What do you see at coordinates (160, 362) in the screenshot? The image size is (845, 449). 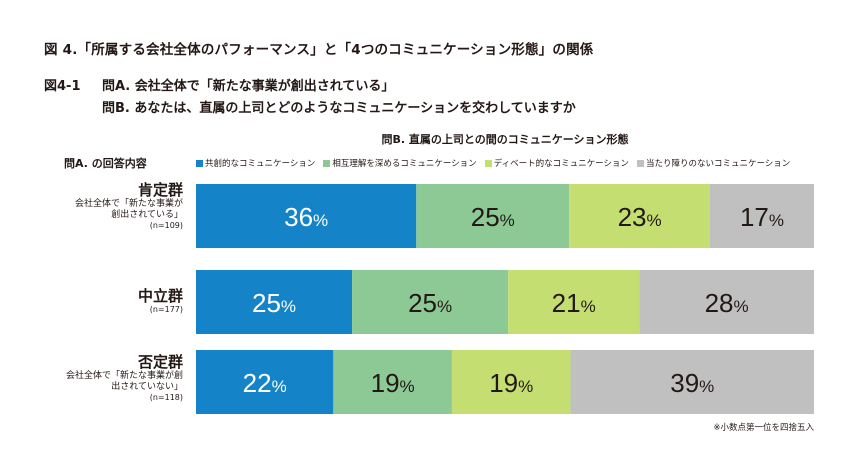 I see `group-name: 否定群` at bounding box center [160, 362].